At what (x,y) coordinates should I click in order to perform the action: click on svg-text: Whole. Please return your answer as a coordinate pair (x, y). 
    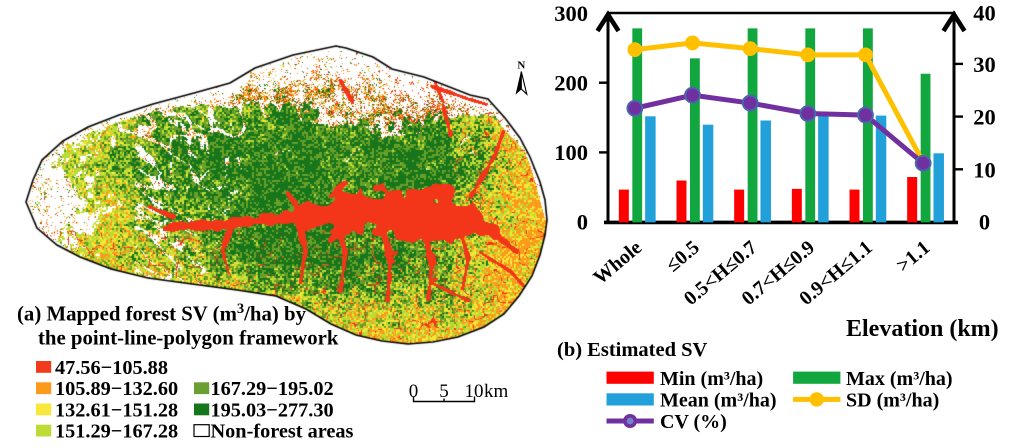
    Looking at the image, I should click on (617, 262).